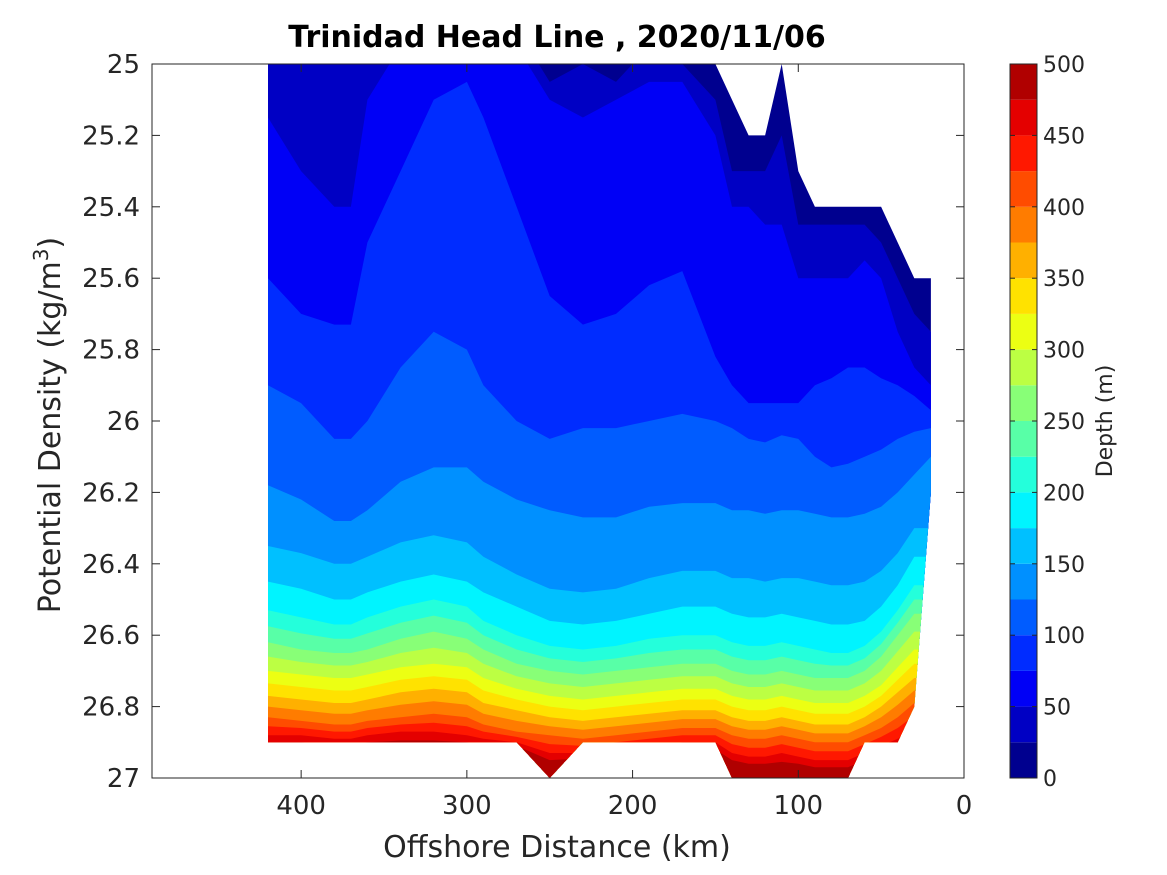 The height and width of the screenshot is (875, 1167). What do you see at coordinates (50, 243) in the screenshot?
I see `y-axis-label-close: )` at bounding box center [50, 243].